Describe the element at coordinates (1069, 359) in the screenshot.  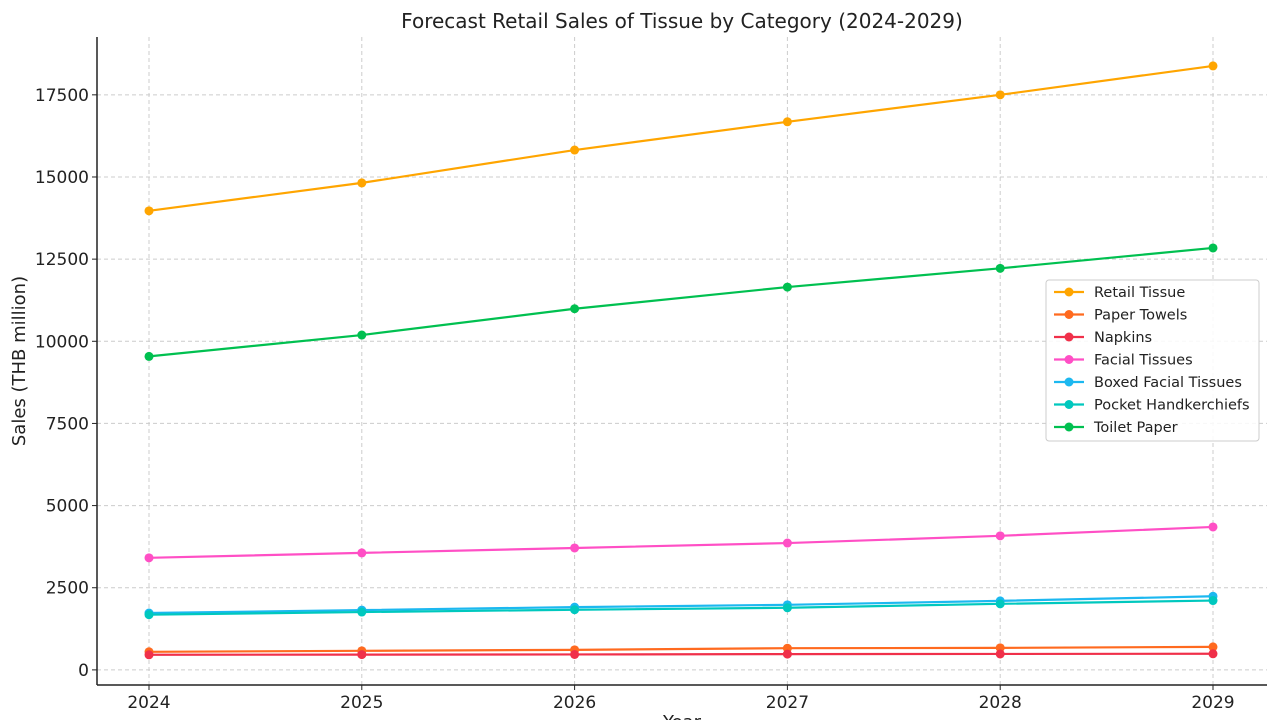
I see `legend-marker-facial-tissues` at that location.